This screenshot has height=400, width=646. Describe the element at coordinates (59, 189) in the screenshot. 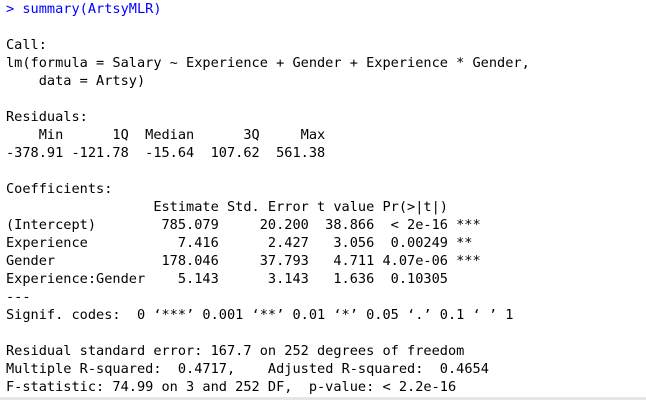

I see `coefficients-header: Coefficients:` at that location.